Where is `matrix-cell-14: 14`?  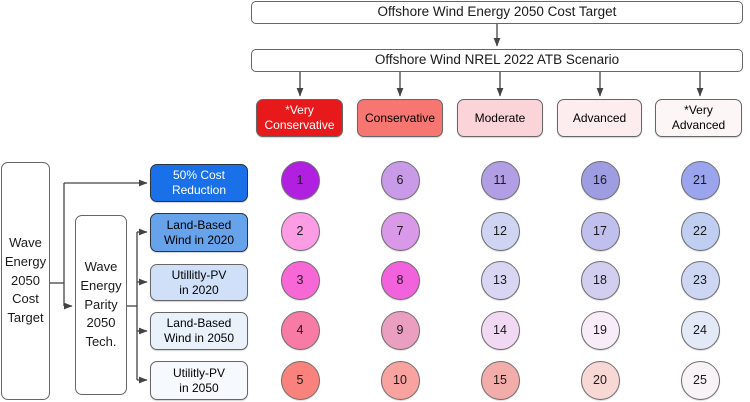
matrix-cell-14: 14 is located at coordinates (500, 330).